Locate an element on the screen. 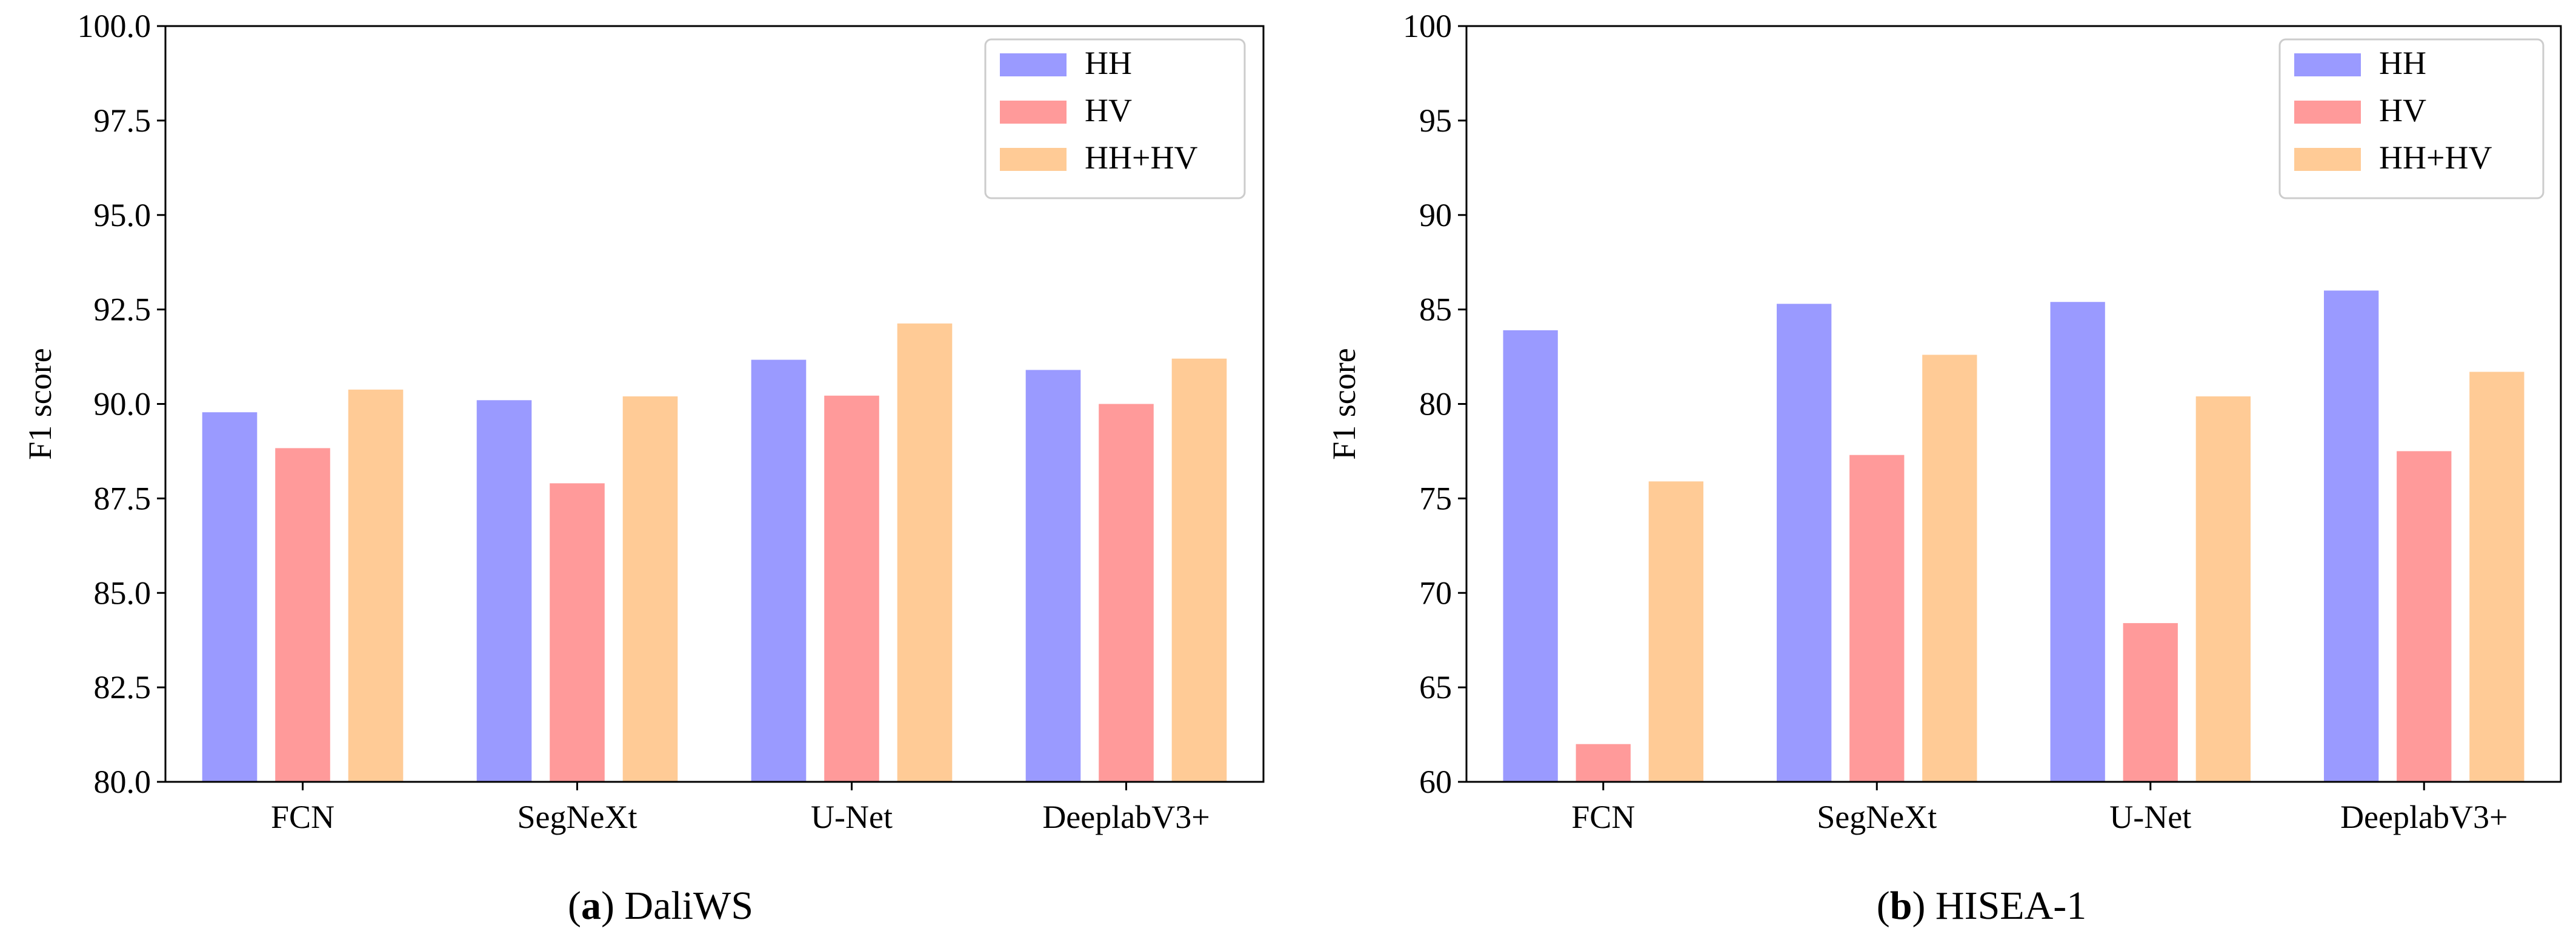 The height and width of the screenshot is (937, 2576). y-tick-label: 92.5 is located at coordinates (122, 310).